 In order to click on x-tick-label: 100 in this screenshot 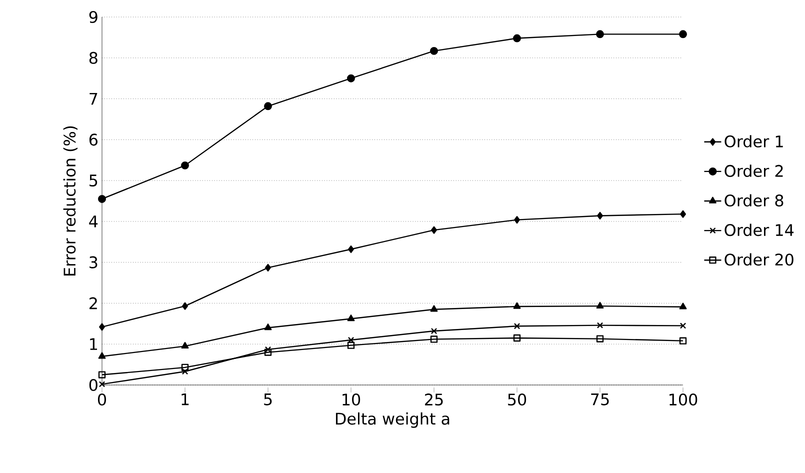, I will do `click(684, 400)`.